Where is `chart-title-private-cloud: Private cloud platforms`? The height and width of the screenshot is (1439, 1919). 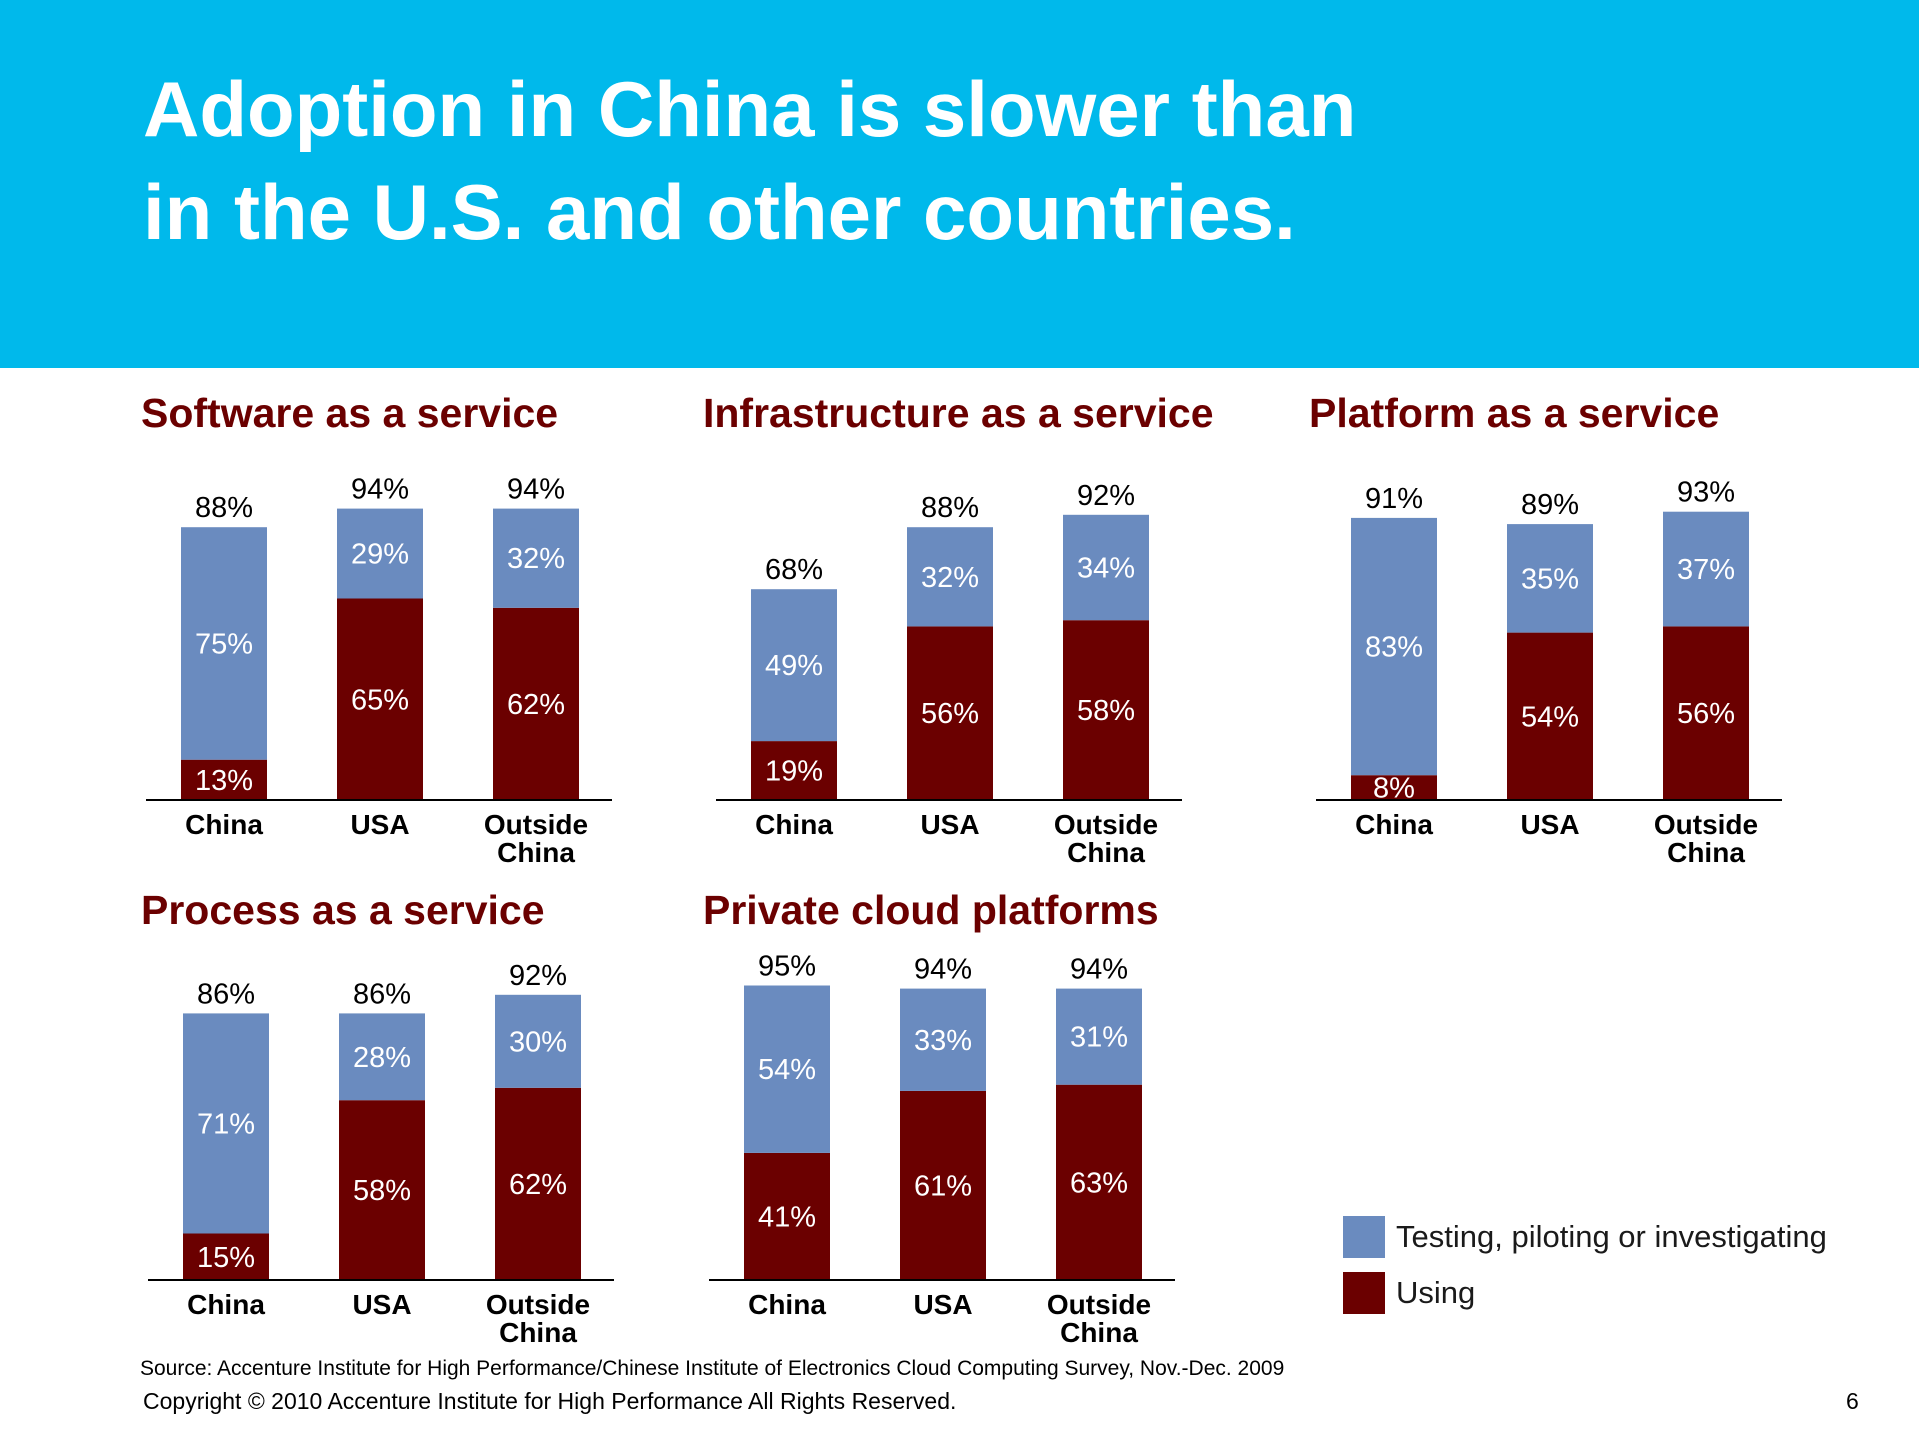 chart-title-private-cloud: Private cloud platforms is located at coordinates (931, 910).